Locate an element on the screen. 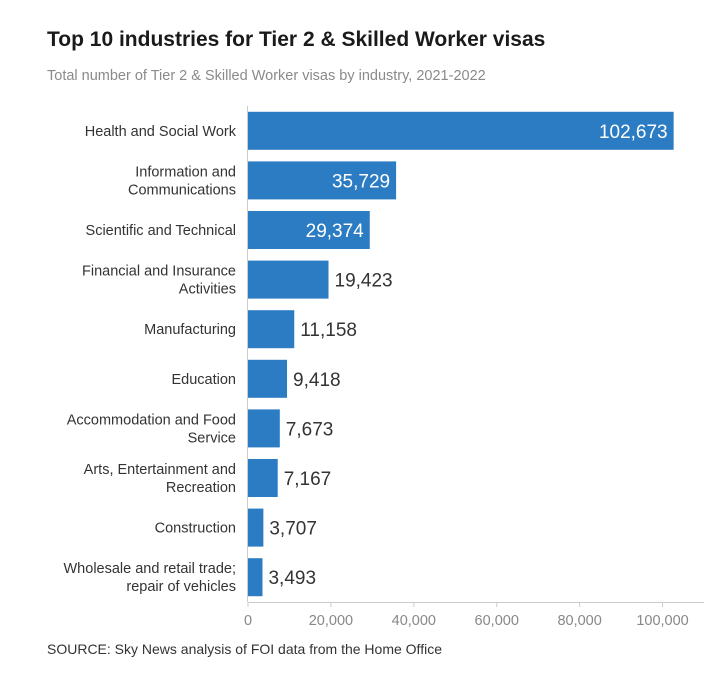 This screenshot has width=721, height=679. category-label: Financial and Insurance Activities is located at coordinates (159, 281).